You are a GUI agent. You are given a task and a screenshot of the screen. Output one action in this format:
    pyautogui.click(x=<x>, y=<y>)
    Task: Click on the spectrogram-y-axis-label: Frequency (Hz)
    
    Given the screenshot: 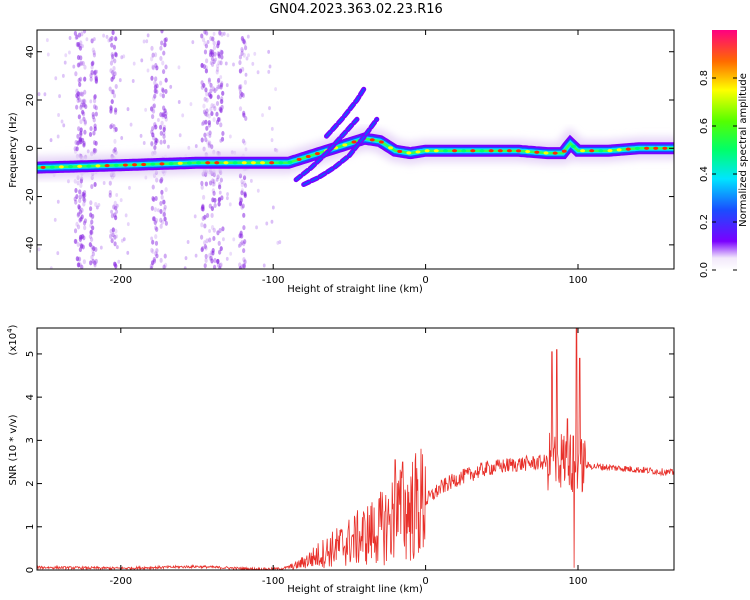 What is the action you would take?
    pyautogui.click(x=13, y=150)
    